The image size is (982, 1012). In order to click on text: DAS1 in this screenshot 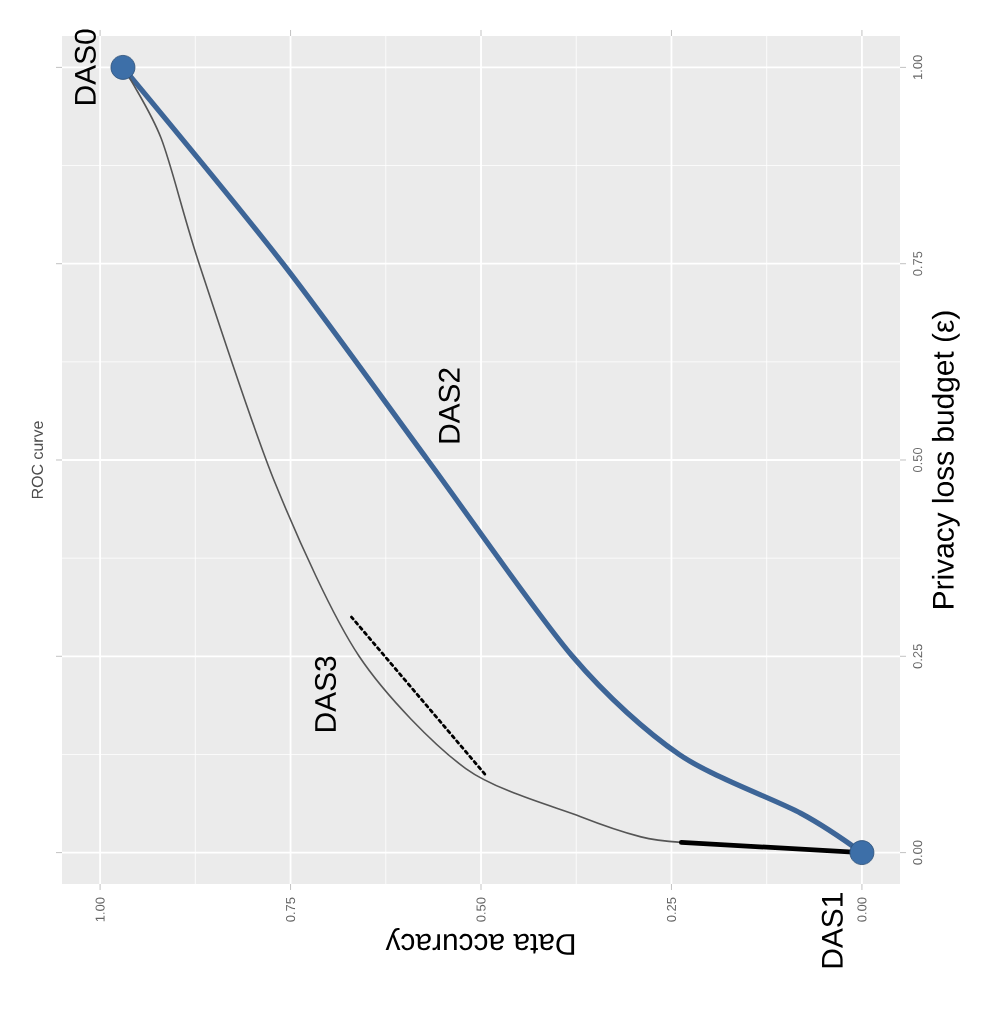, I will do `click(832, 930)`.